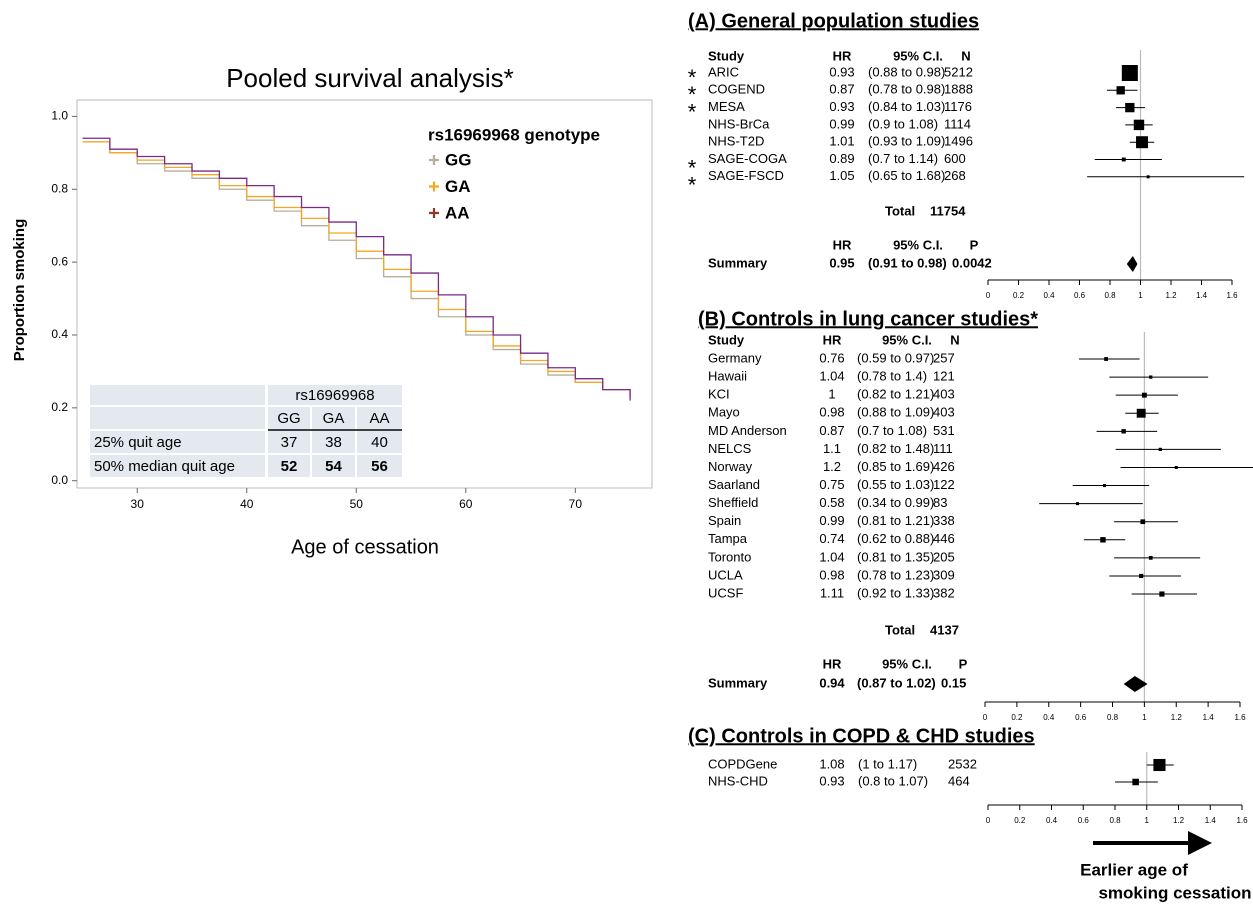 The width and height of the screenshot is (1253, 910). I want to click on hr-value: 0.99, so click(831, 520).